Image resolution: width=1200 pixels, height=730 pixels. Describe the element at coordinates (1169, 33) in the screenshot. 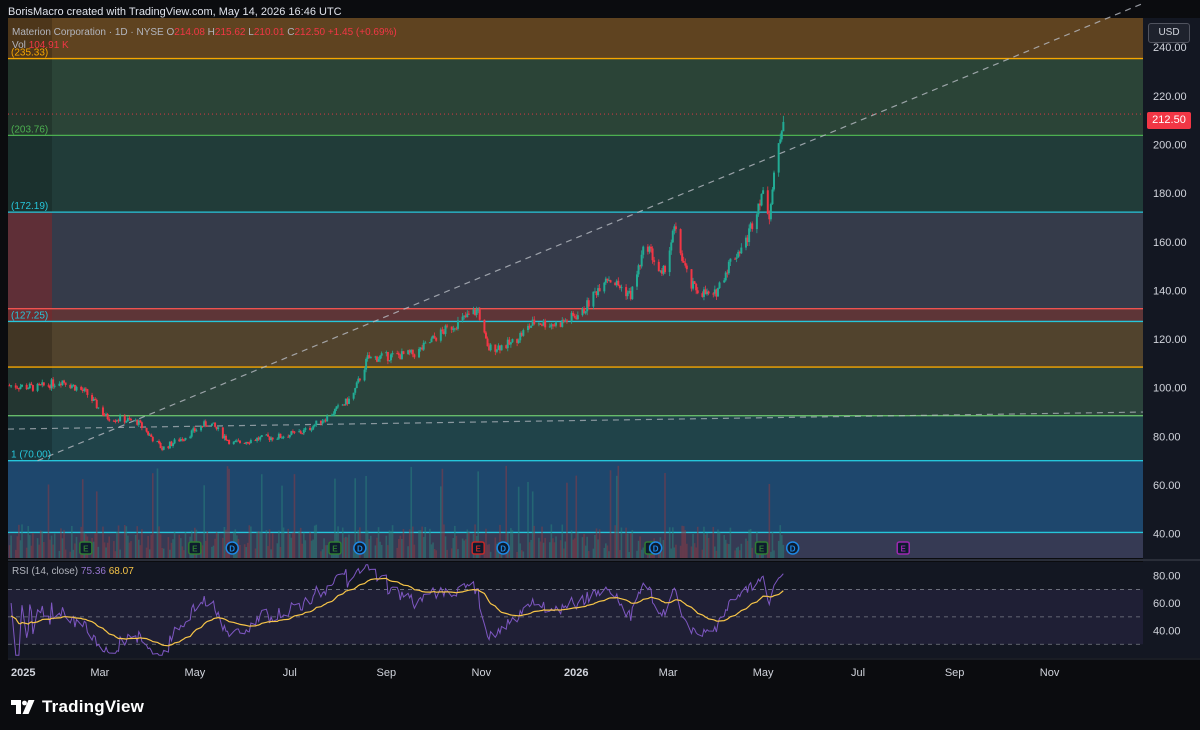

I see `currency-button: USD` at that location.